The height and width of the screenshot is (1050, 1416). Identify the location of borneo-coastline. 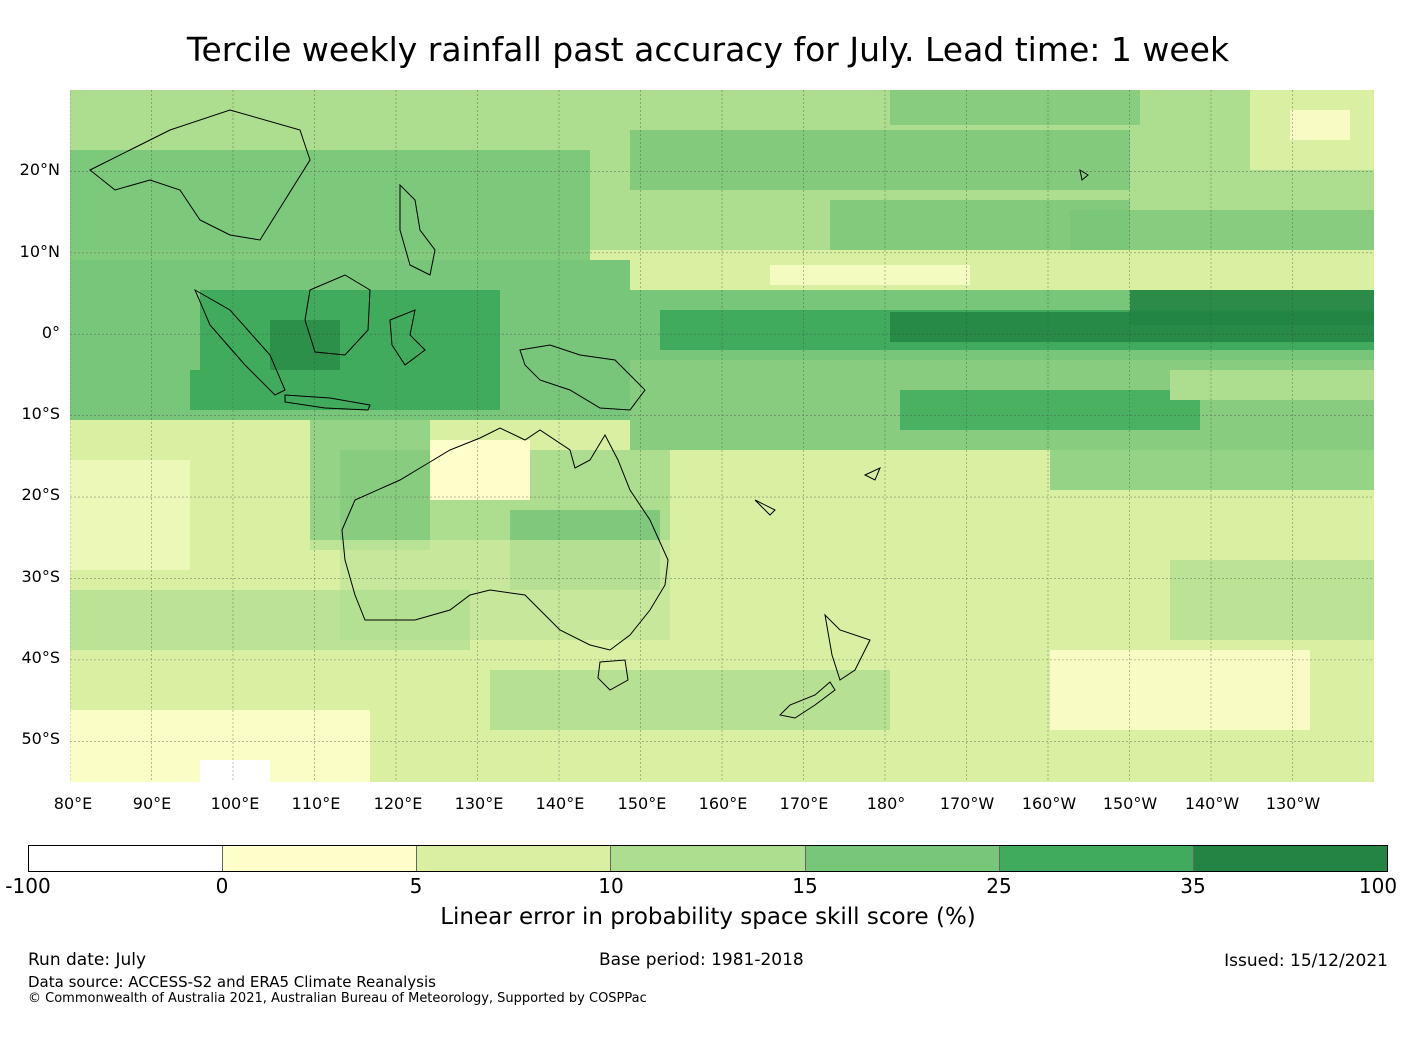
(337, 315).